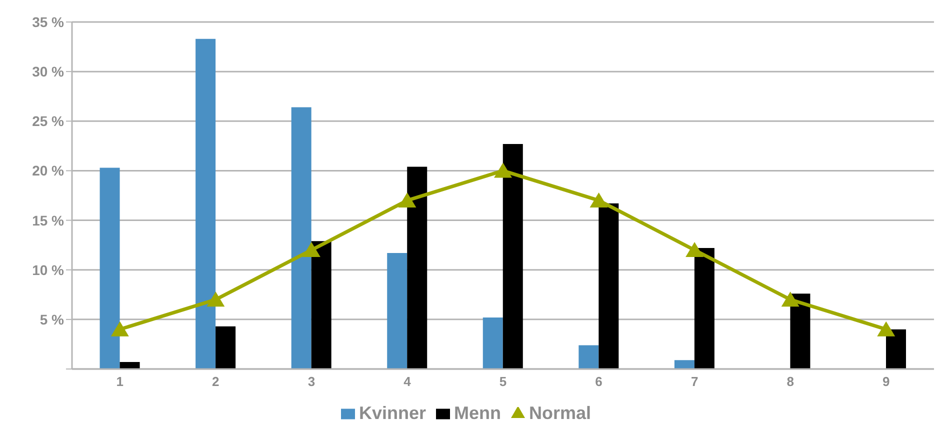  I want to click on y-tick-label: 5 %, so click(52, 319).